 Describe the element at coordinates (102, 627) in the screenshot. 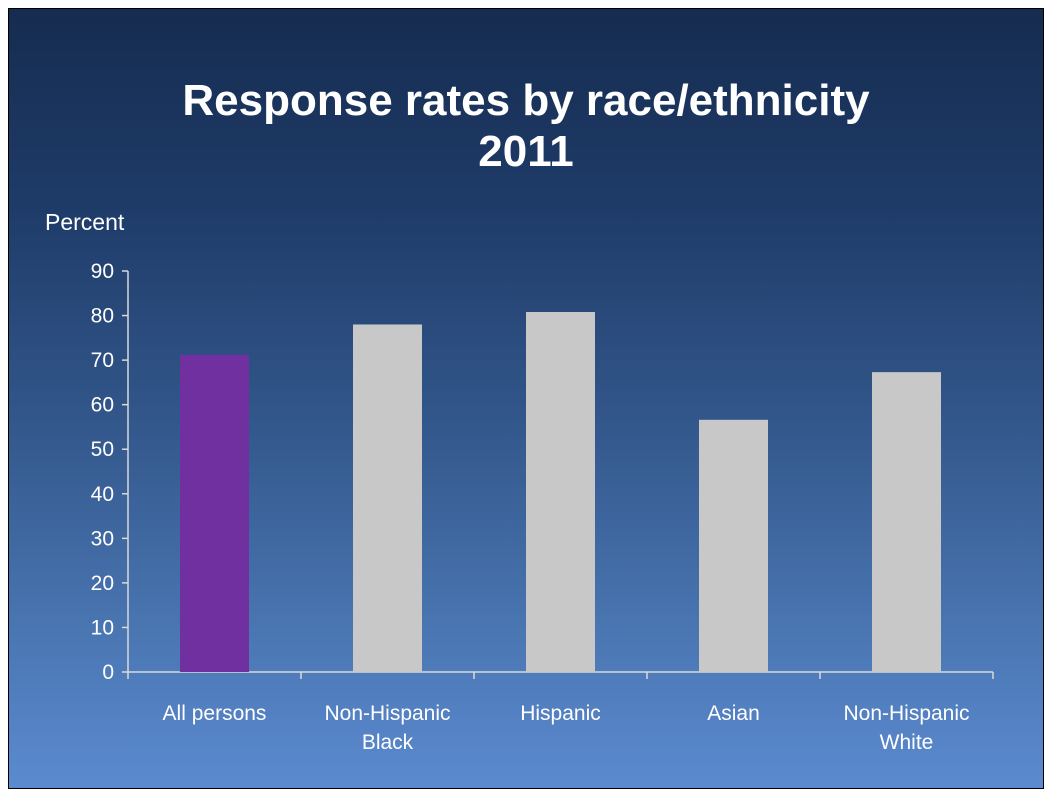

I see `y-tick-label: 10` at that location.